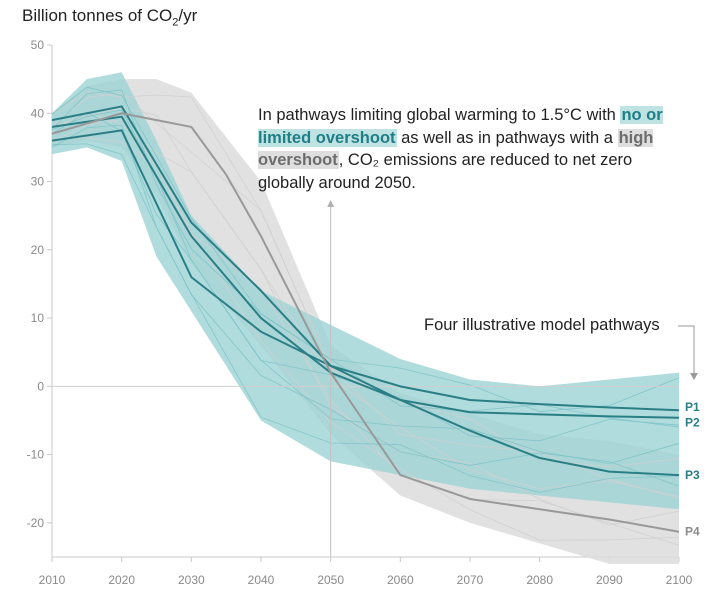 The height and width of the screenshot is (602, 716). Describe the element at coordinates (609, 580) in the screenshot. I see `x-tick-label: 2090` at that location.